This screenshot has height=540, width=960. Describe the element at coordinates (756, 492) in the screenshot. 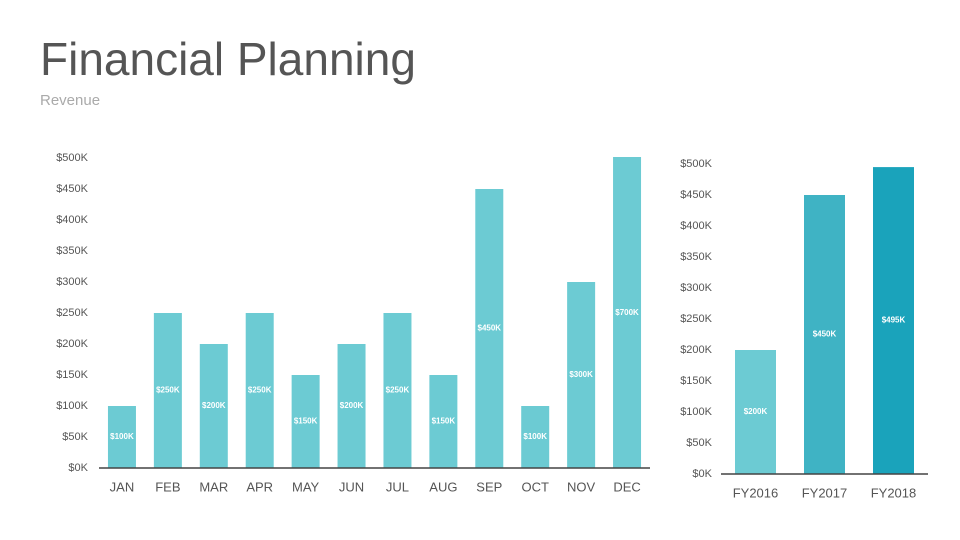

I see `x-tick-label: FY2016` at that location.